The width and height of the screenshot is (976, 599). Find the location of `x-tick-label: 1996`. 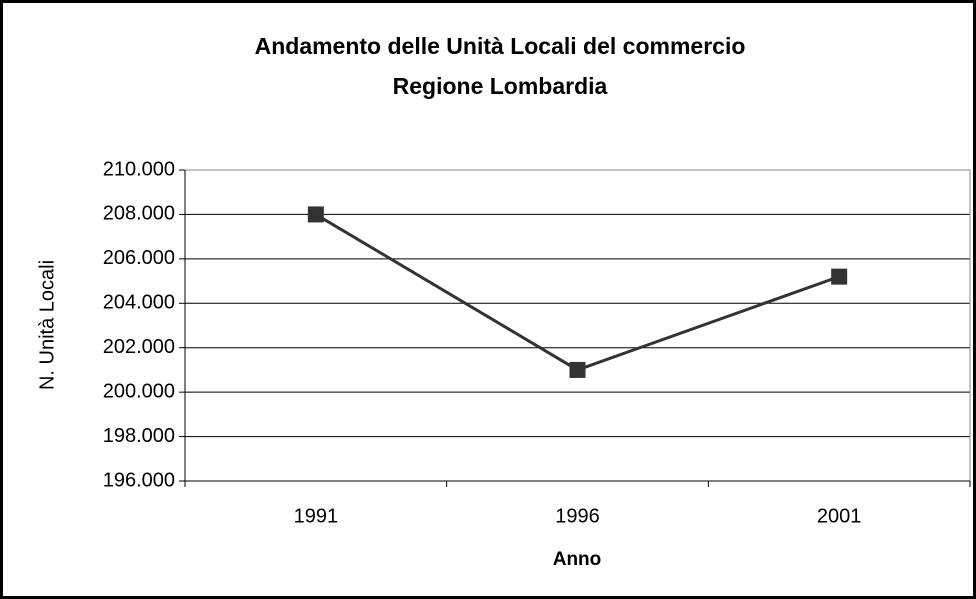

x-tick-label: 1996 is located at coordinates (577, 516).